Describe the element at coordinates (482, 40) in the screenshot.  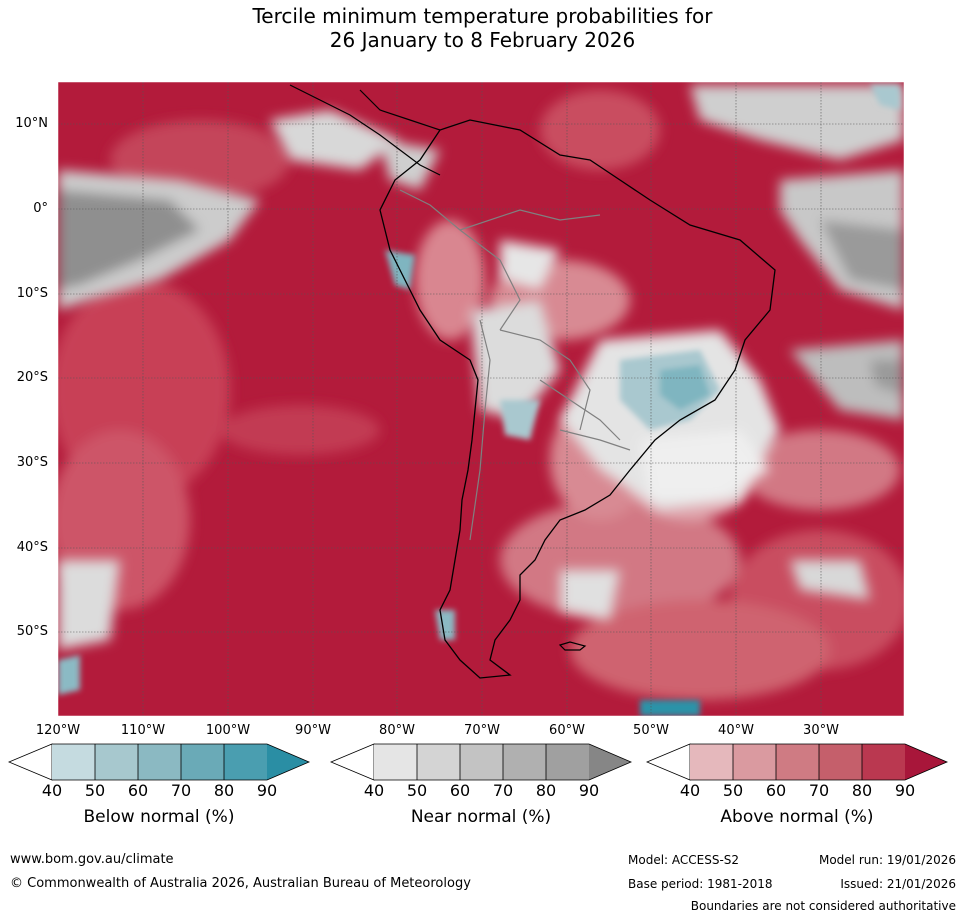
I see `title-line-2: 26 January to 8 February 2026` at that location.